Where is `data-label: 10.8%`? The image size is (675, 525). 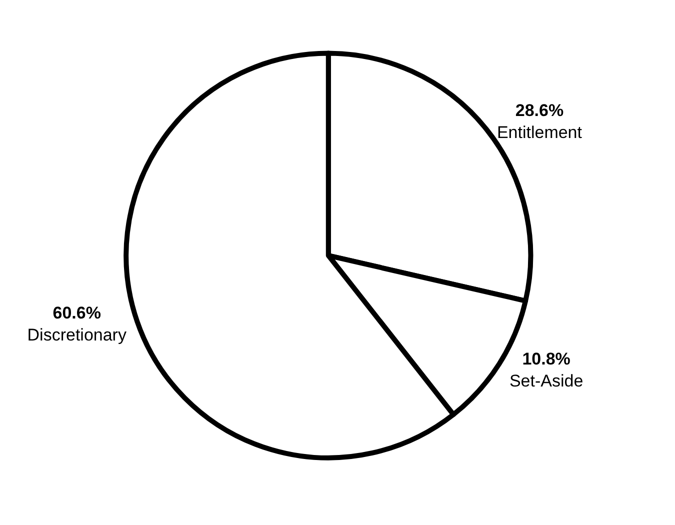 data-label: 10.8% is located at coordinates (546, 358).